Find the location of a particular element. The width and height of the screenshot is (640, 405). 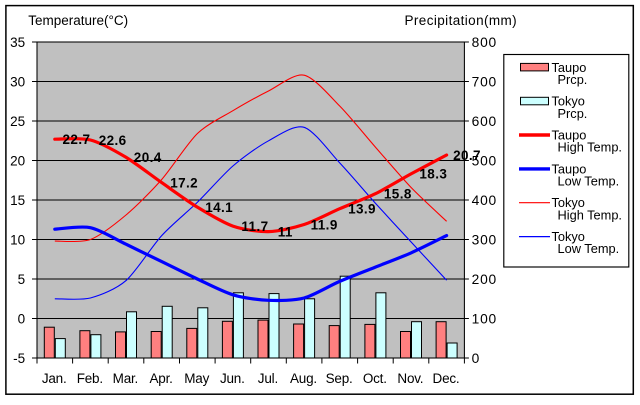

svg-text: Dec. is located at coordinates (446, 378).